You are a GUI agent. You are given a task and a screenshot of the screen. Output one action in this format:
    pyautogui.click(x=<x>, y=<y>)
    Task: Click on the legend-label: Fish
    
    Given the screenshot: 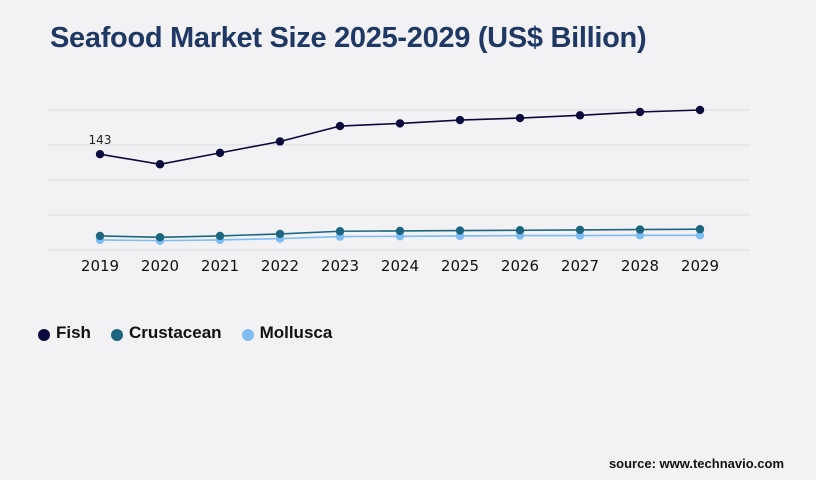 What is the action you would take?
    pyautogui.click(x=73, y=332)
    